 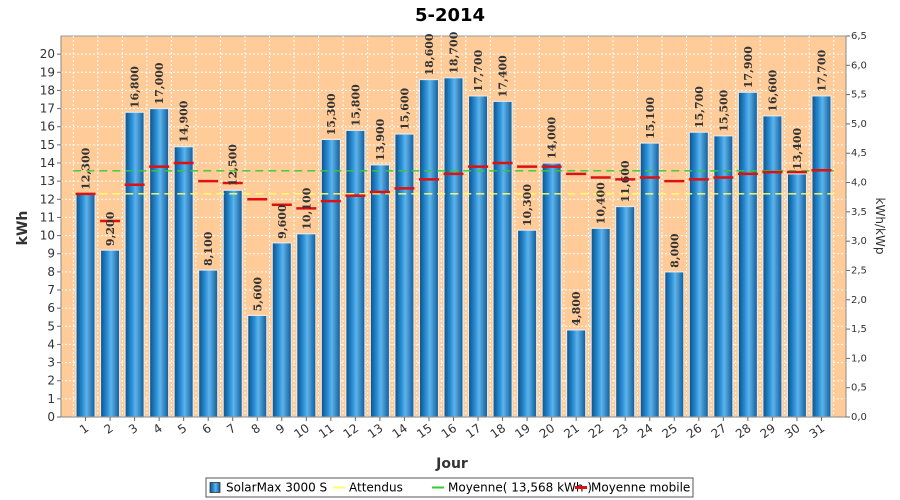 What do you see at coordinates (520, 488) in the screenshot?
I see `legend-label: Moyenne( 13,568 kWh )` at bounding box center [520, 488].